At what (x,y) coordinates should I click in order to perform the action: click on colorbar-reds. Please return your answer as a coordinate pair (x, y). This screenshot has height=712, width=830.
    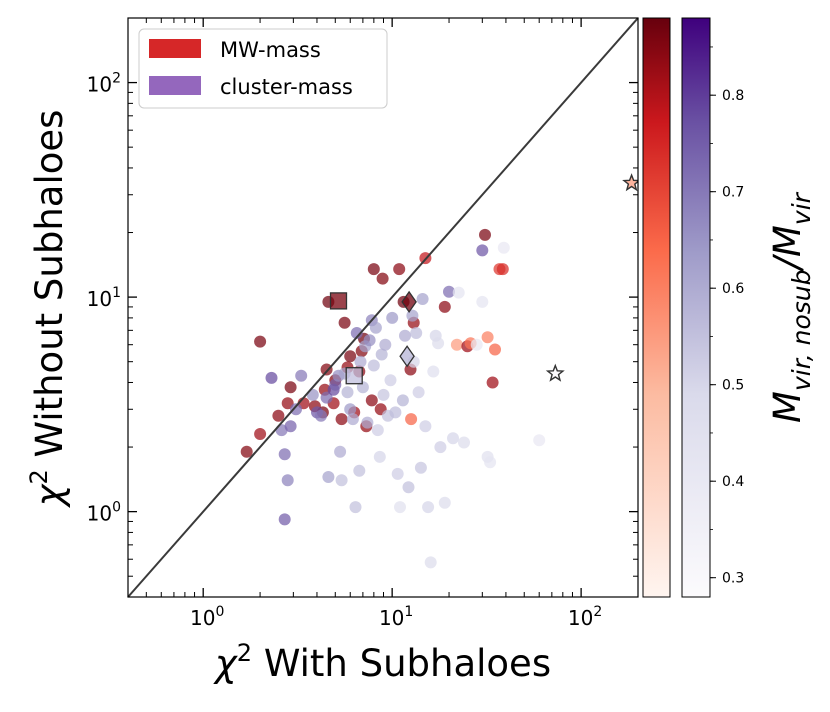
    Looking at the image, I should click on (656, 307).